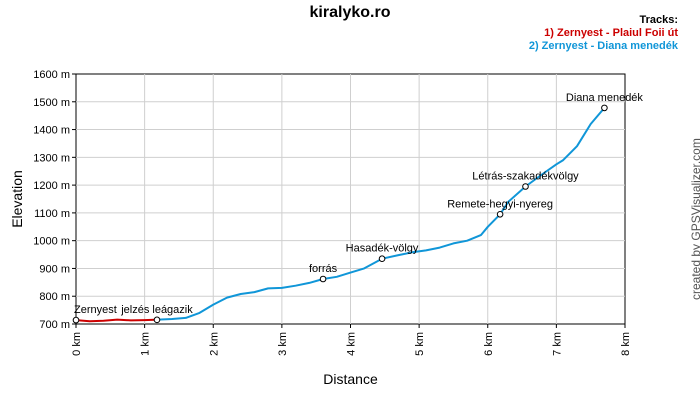 The height and width of the screenshot is (400, 700). What do you see at coordinates (283, 344) in the screenshot?
I see `x-tick-label: 3 km` at bounding box center [283, 344].